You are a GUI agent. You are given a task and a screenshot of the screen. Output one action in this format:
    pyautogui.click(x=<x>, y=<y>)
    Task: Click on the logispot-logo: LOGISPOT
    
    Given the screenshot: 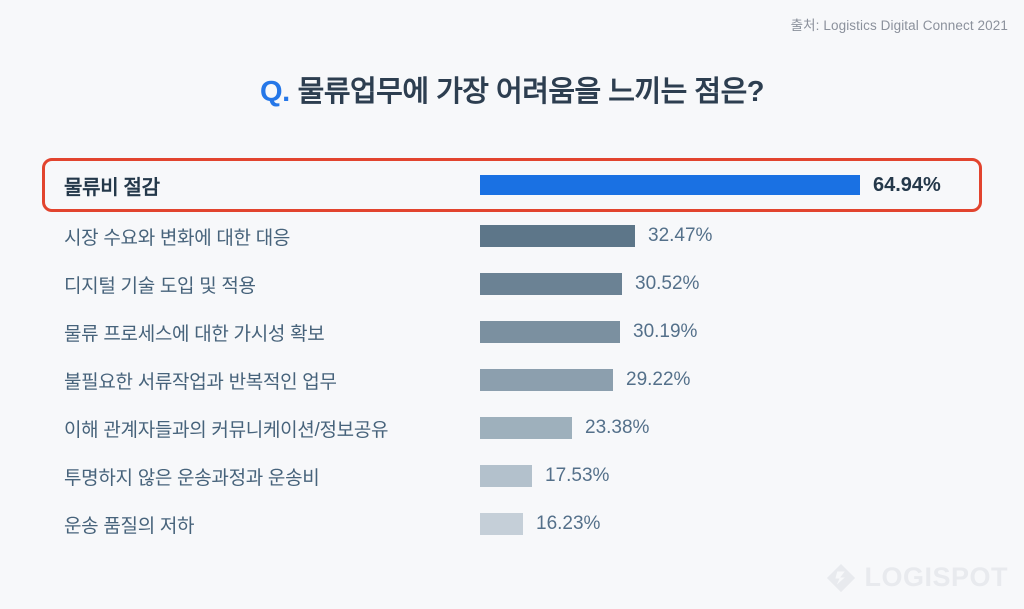 What is the action you would take?
    pyautogui.click(x=917, y=577)
    